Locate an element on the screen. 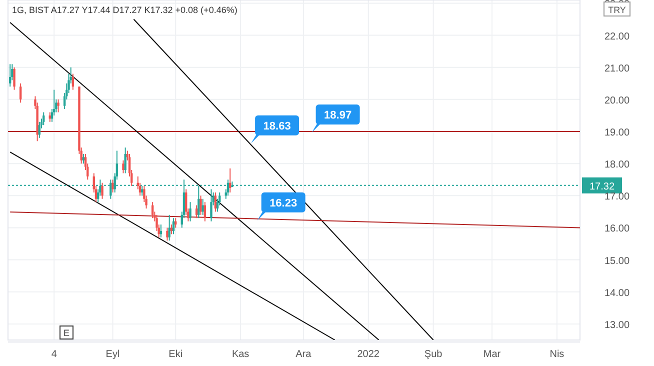 This screenshot has height=366, width=654. x-tick-label: Şub is located at coordinates (433, 354).